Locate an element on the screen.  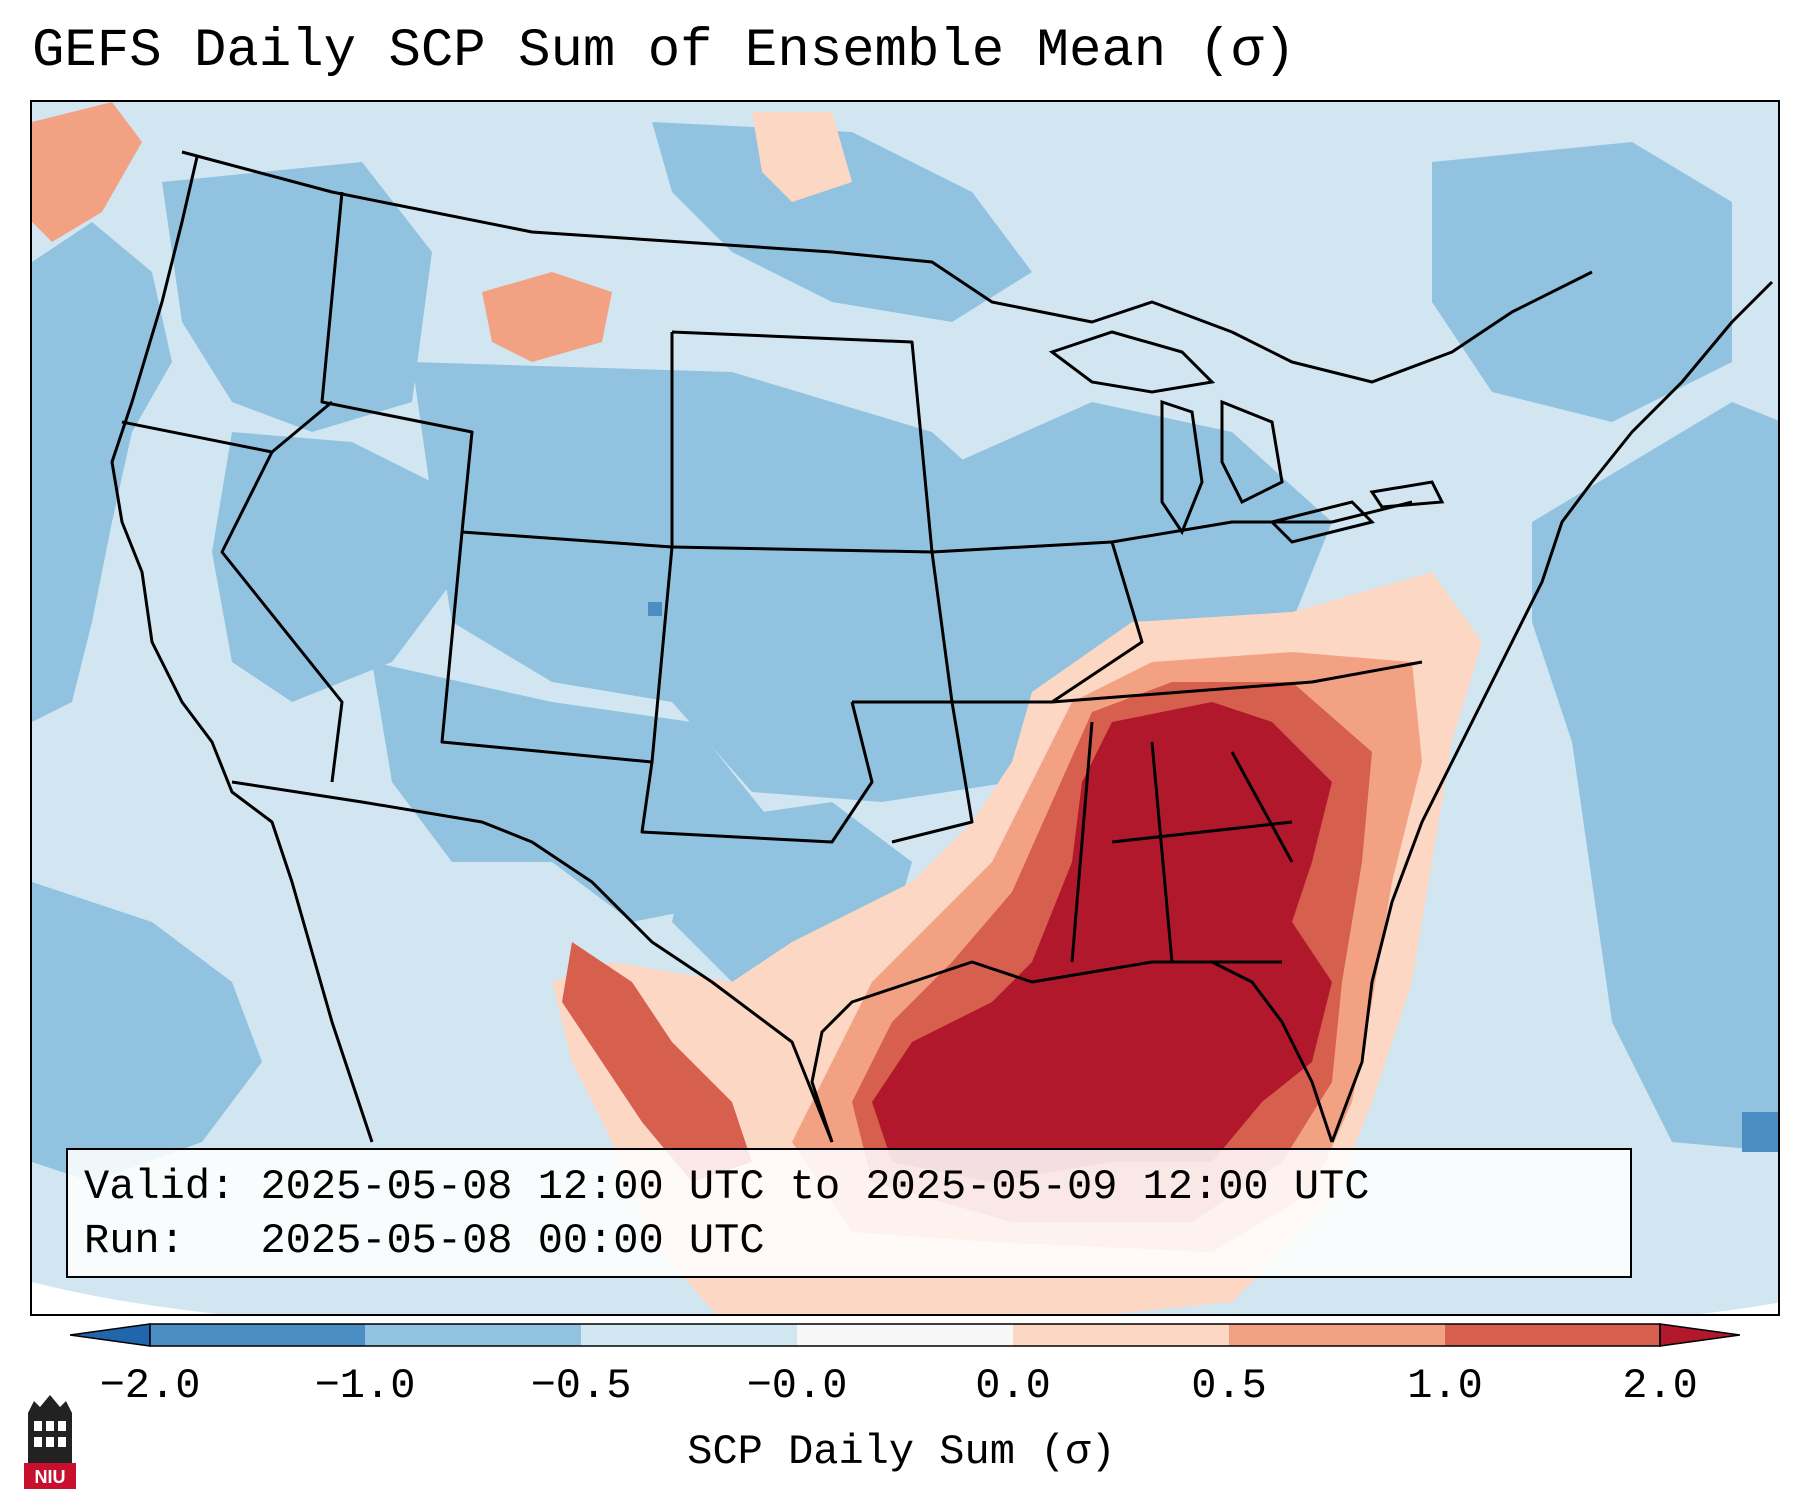
lake-erie is located at coordinates (1322, 522).